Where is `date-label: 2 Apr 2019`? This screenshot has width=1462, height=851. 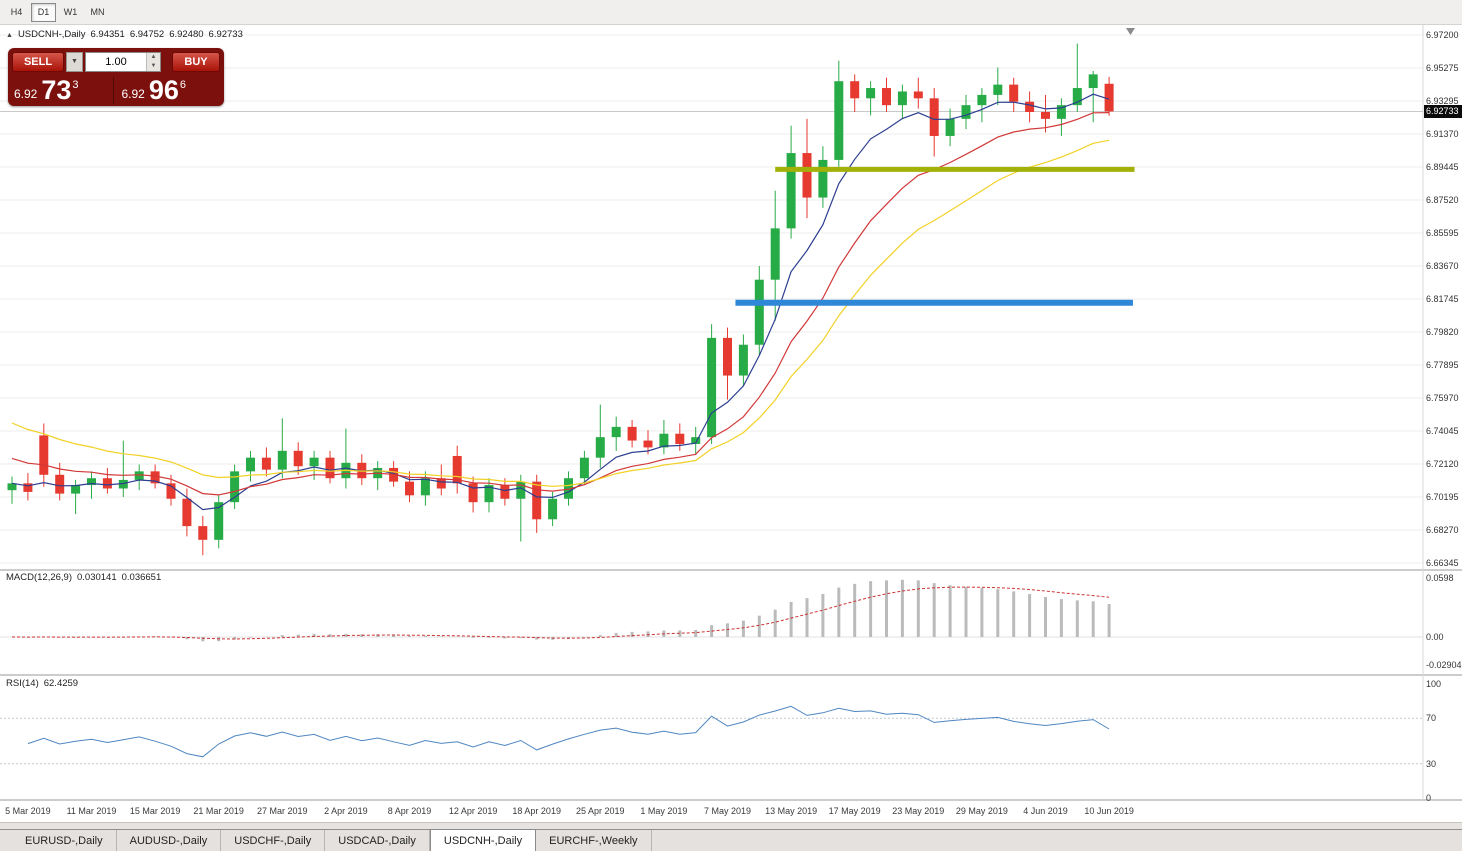 date-label: 2 Apr 2019 is located at coordinates (346, 811).